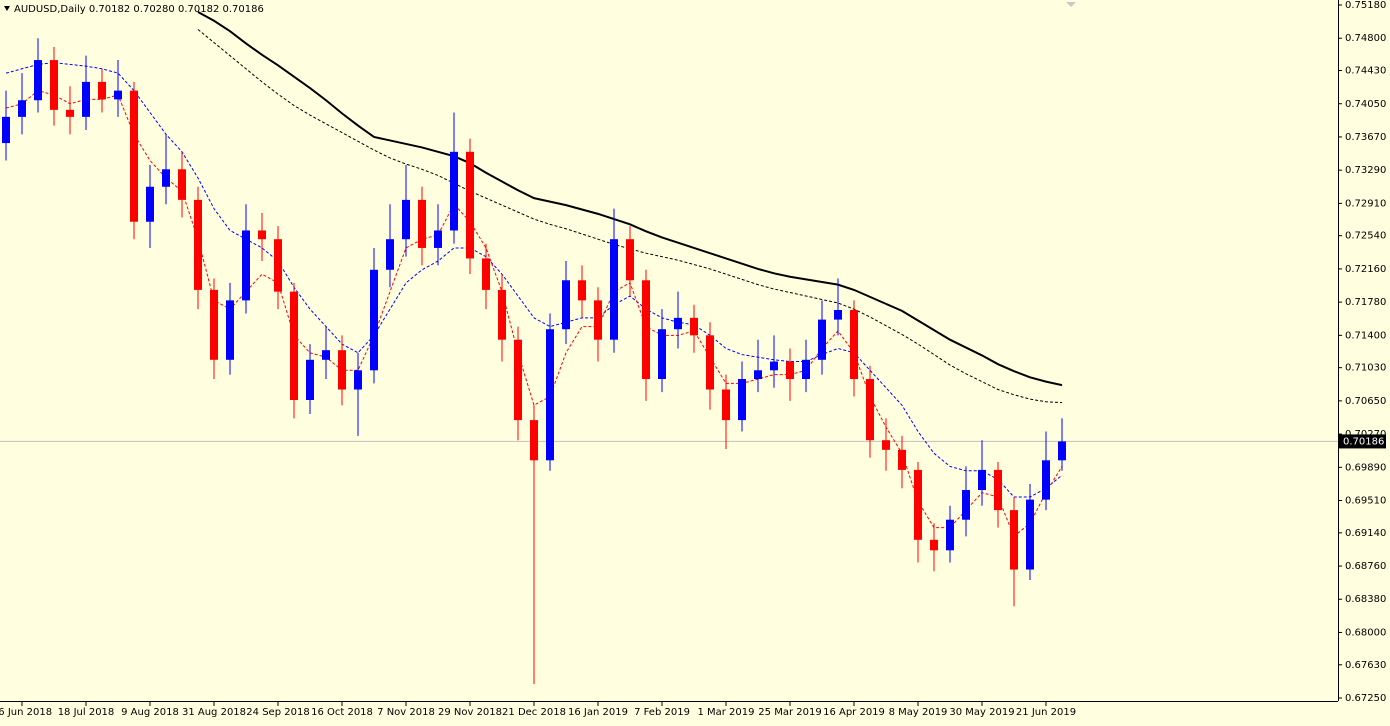 This screenshot has width=1390, height=726. Describe the element at coordinates (725, 712) in the screenshot. I see `x-tick-label: 1 Mar 2019` at that location.